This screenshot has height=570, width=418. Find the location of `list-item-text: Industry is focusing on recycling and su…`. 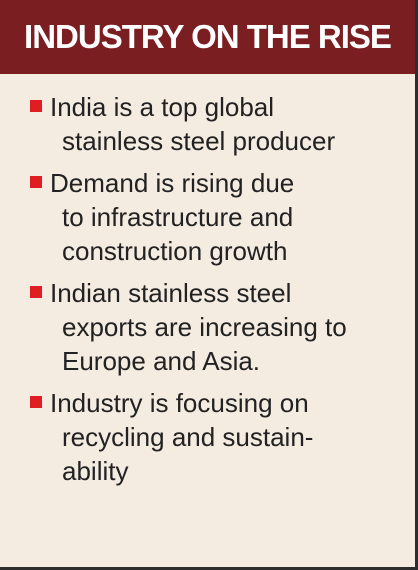

list-item-text: Industry is focusing on recycling and su… is located at coordinates (182, 437).